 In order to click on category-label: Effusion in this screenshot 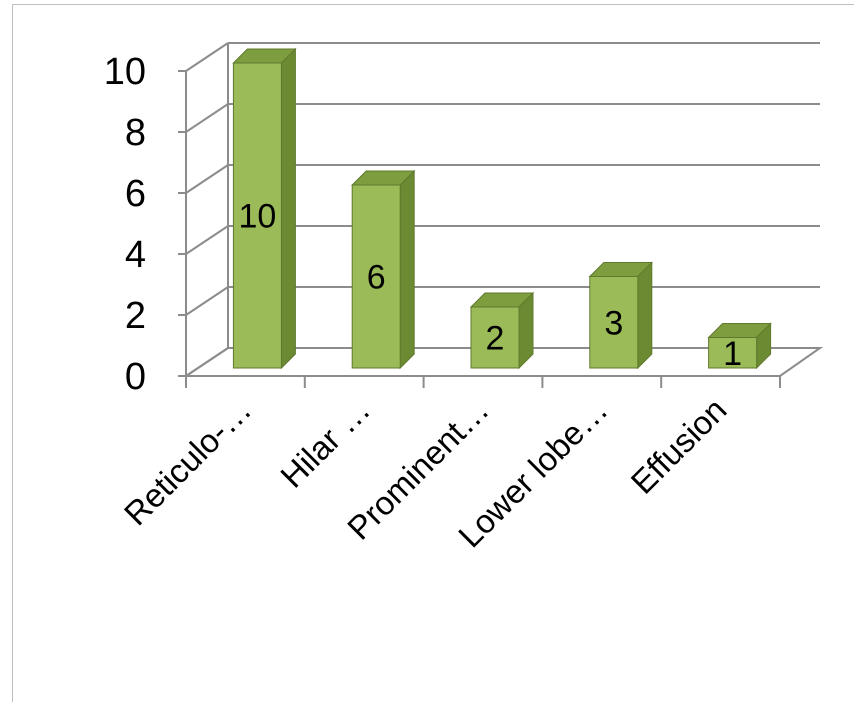, I will do `click(678, 446)`.